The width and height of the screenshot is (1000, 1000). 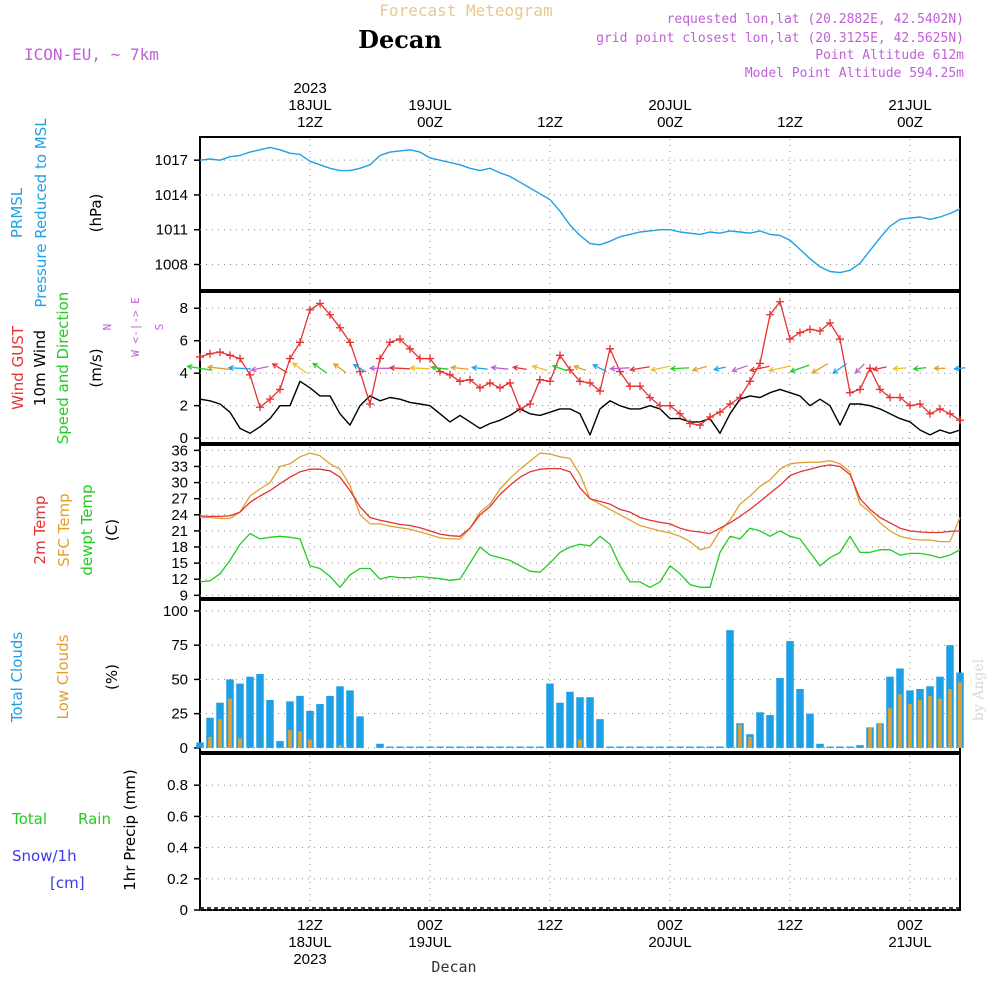 I want to click on footer-location: Decan, so click(x=453, y=967).